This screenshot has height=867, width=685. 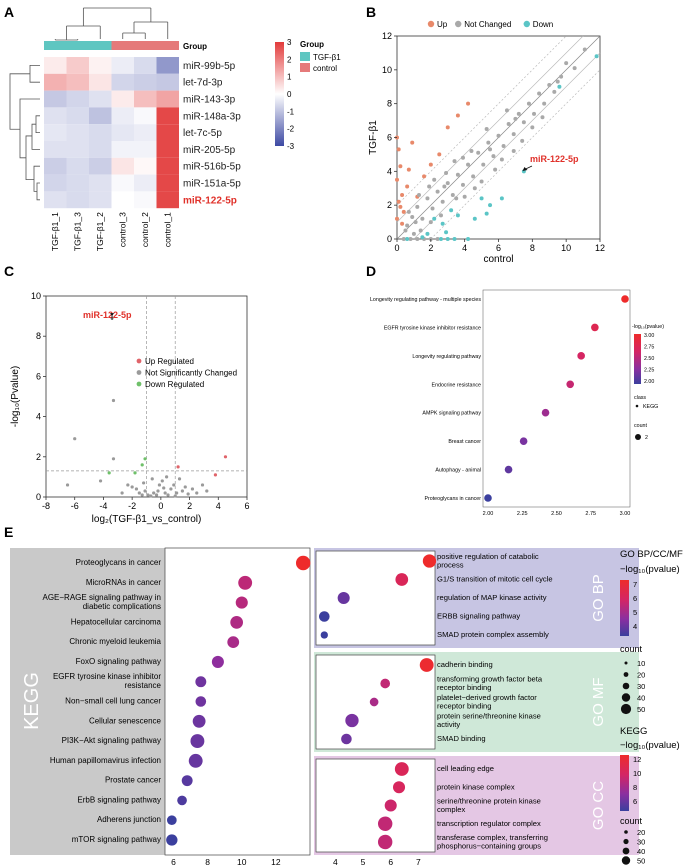 What do you see at coordinates (465, 768) in the screenshot?
I see `go-cc-category-label: cell leading edge` at bounding box center [465, 768].